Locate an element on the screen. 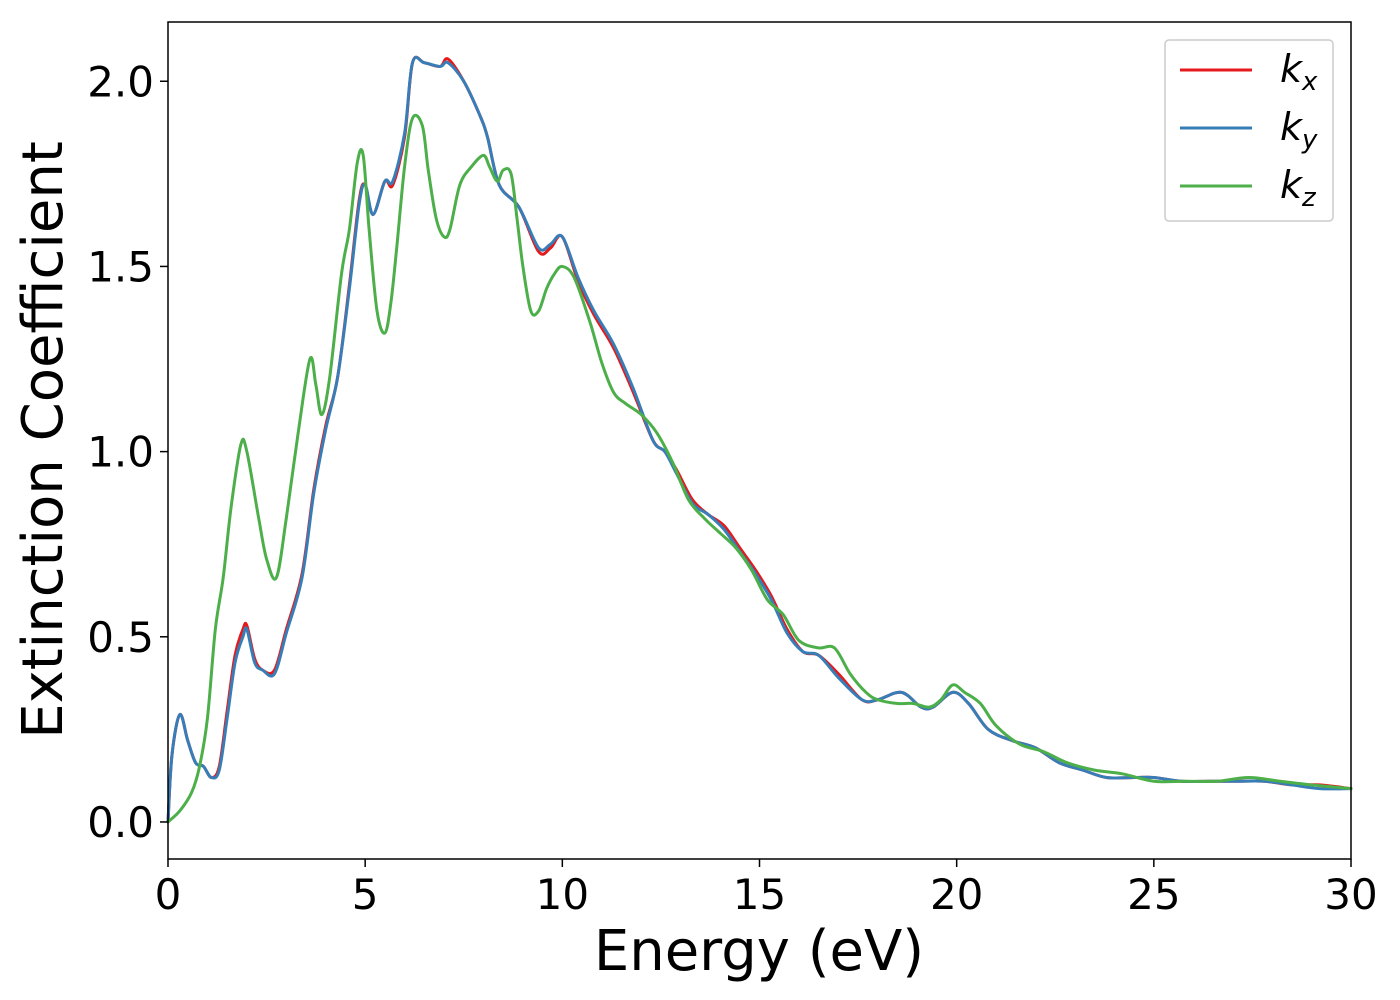  x-axis-label: Energy (eV) is located at coordinates (759, 951).